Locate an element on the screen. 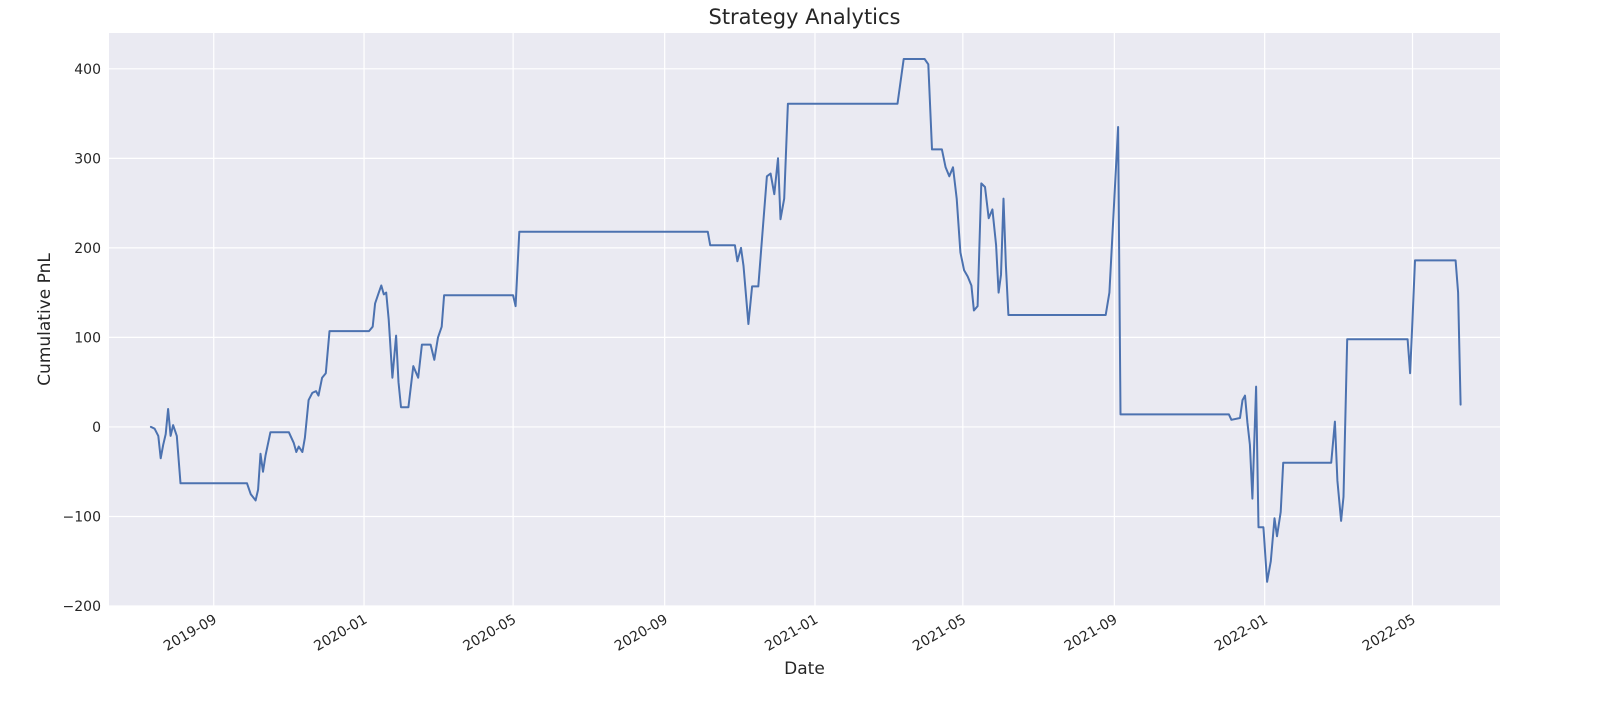  x-tick-label: 2020-09 is located at coordinates (641, 633).